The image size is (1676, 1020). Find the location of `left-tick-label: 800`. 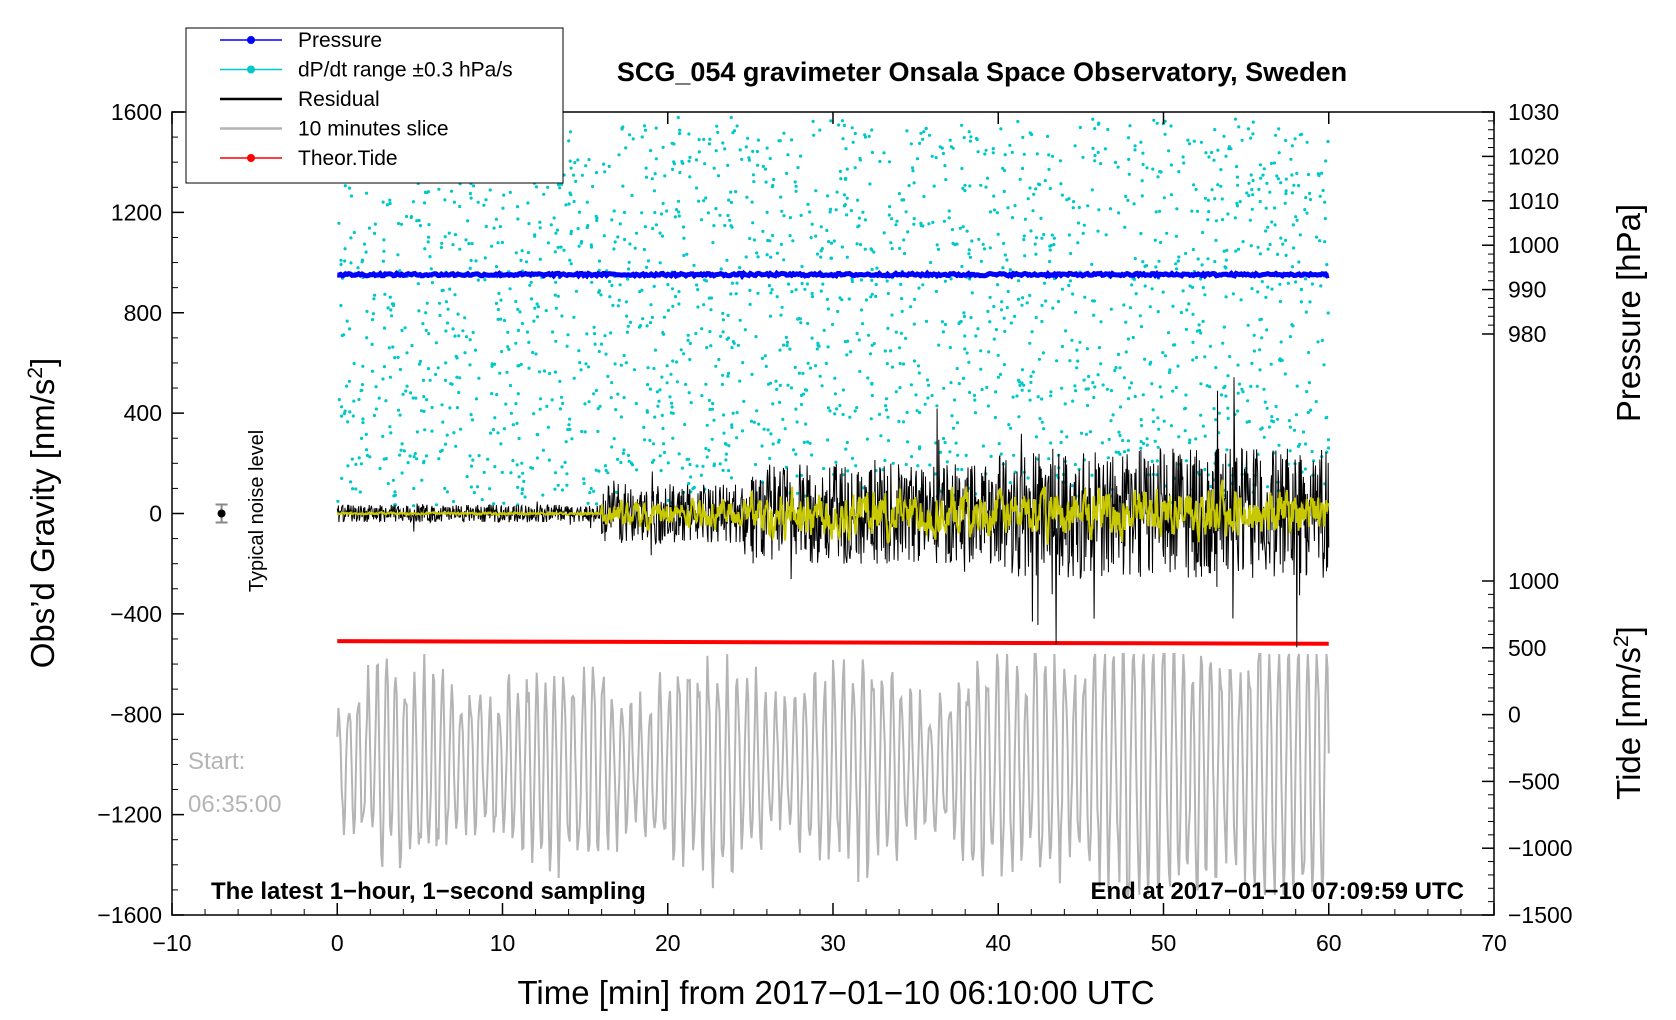

left-tick-label: 800 is located at coordinates (143, 313).